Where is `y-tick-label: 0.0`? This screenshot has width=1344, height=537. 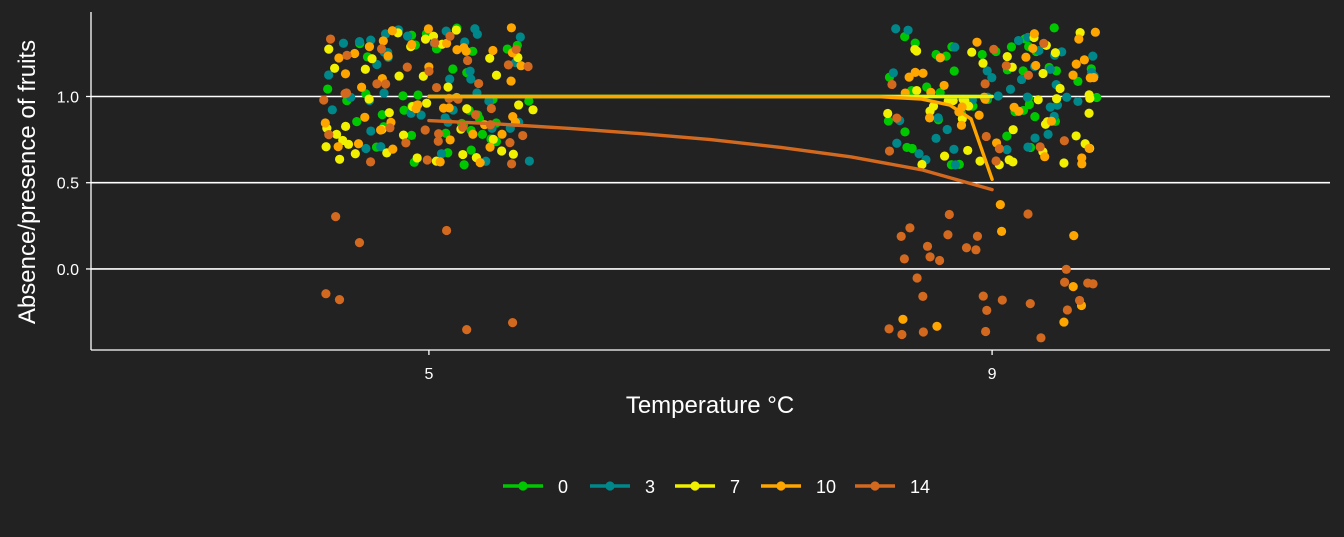
y-tick-label: 0.0 is located at coordinates (68, 270).